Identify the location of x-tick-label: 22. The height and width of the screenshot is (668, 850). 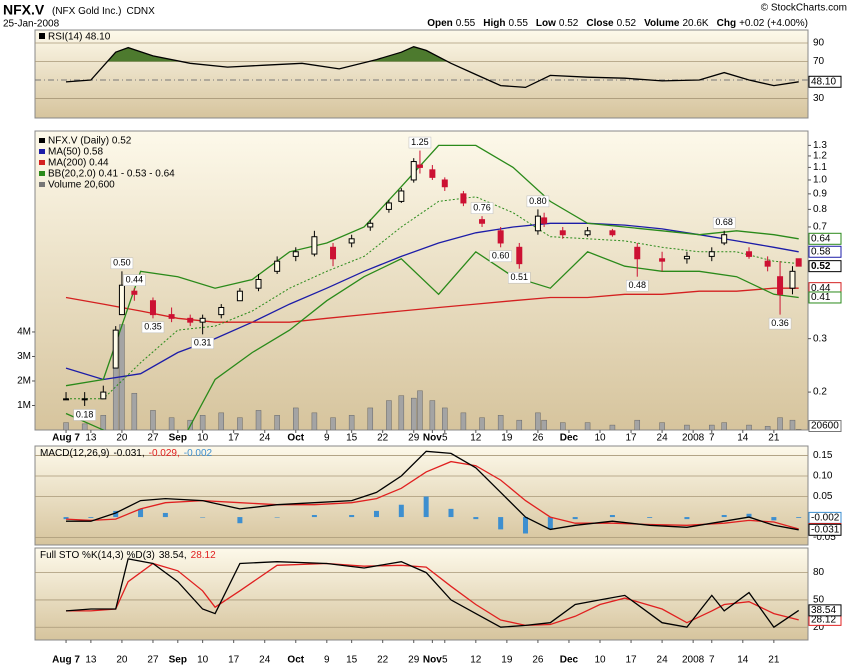
(383, 438).